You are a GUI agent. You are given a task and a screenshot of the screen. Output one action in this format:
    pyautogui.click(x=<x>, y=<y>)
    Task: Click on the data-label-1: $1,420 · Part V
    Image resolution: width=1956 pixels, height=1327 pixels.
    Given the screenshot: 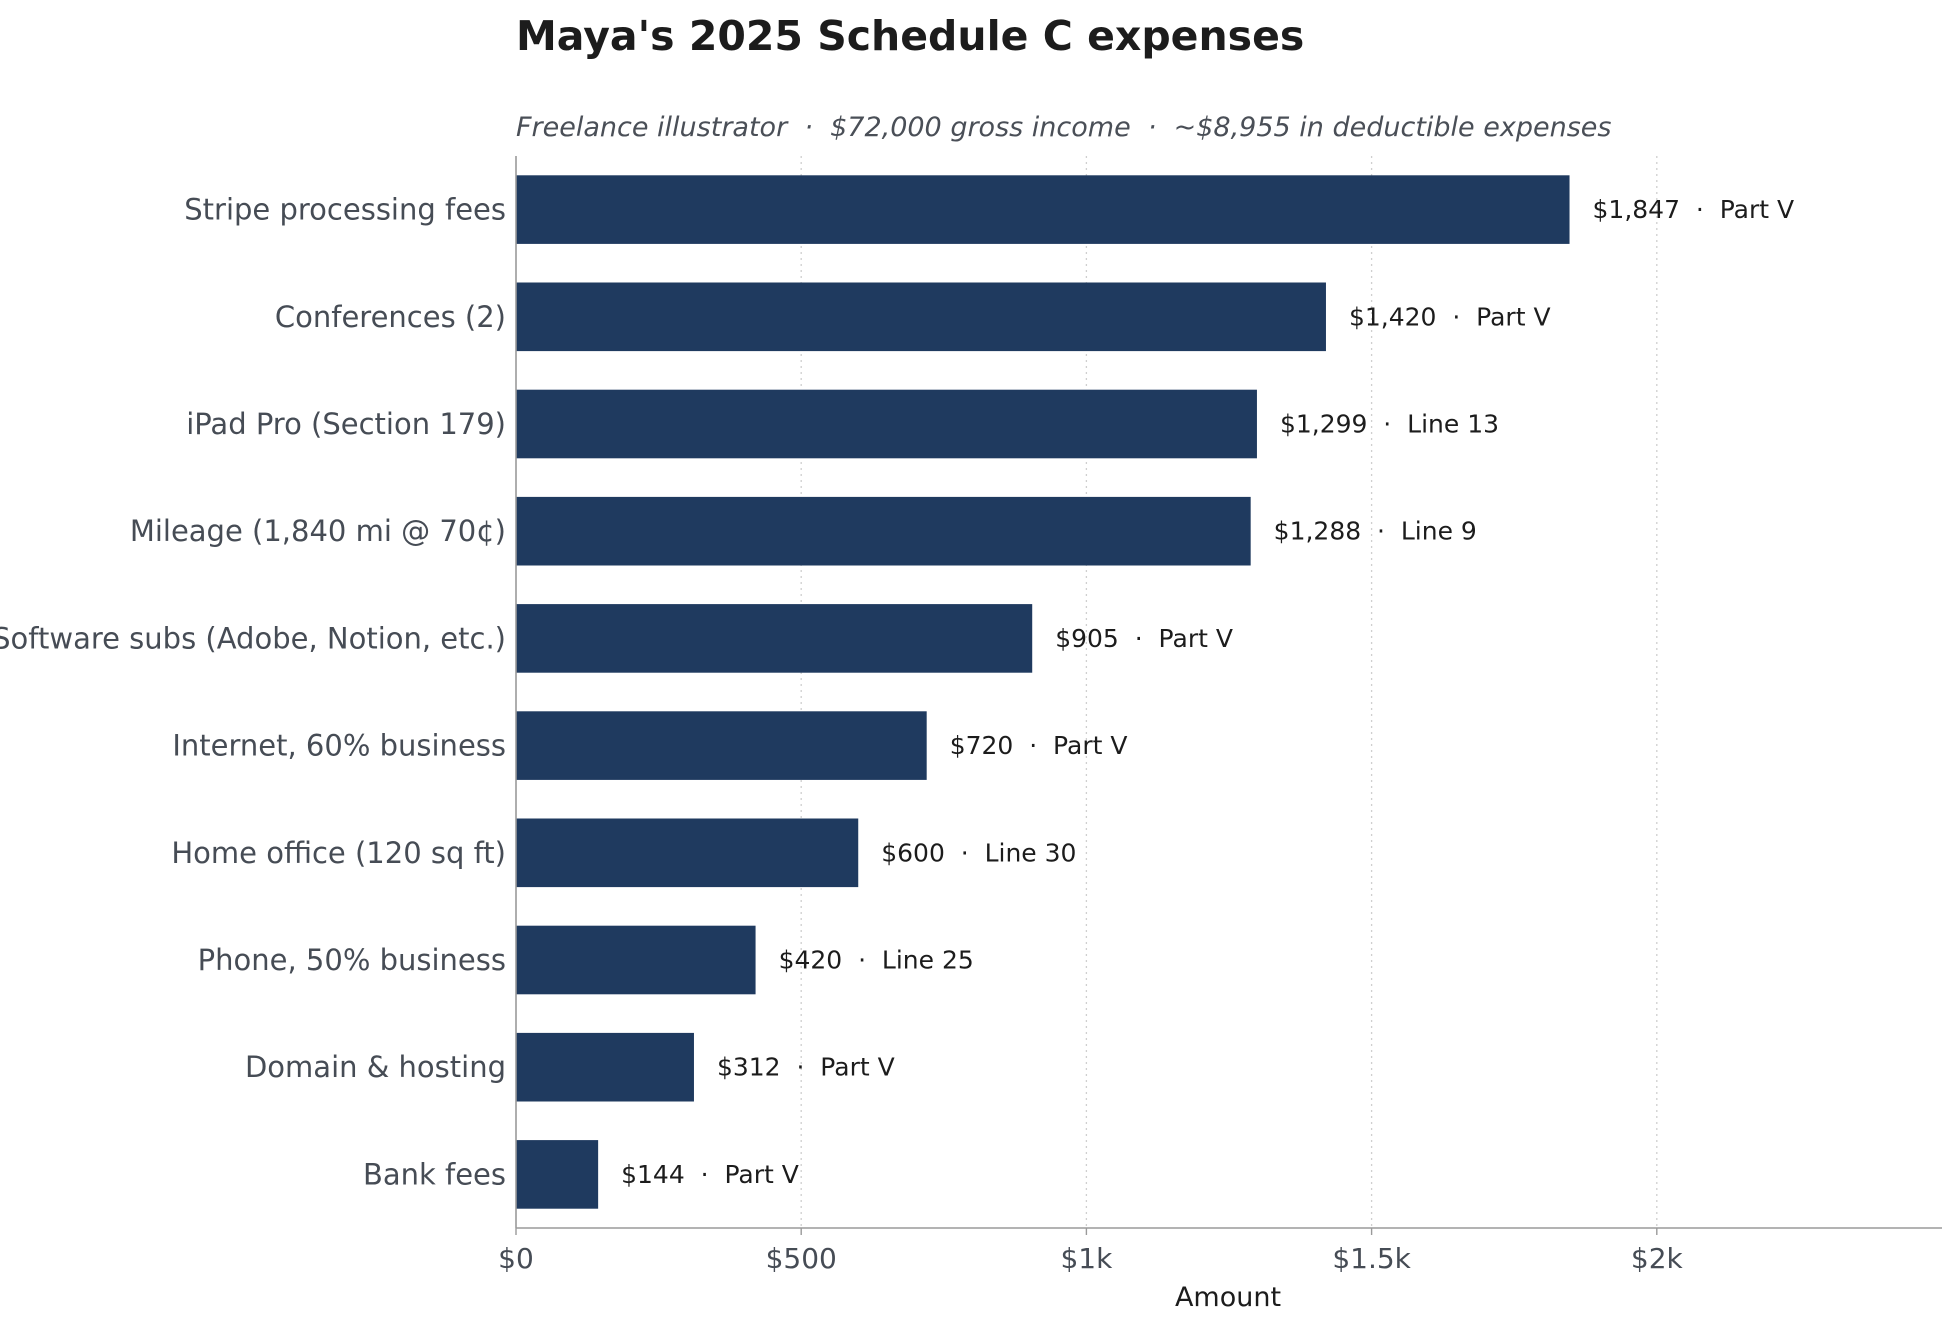 What is the action you would take?
    pyautogui.click(x=1450, y=316)
    